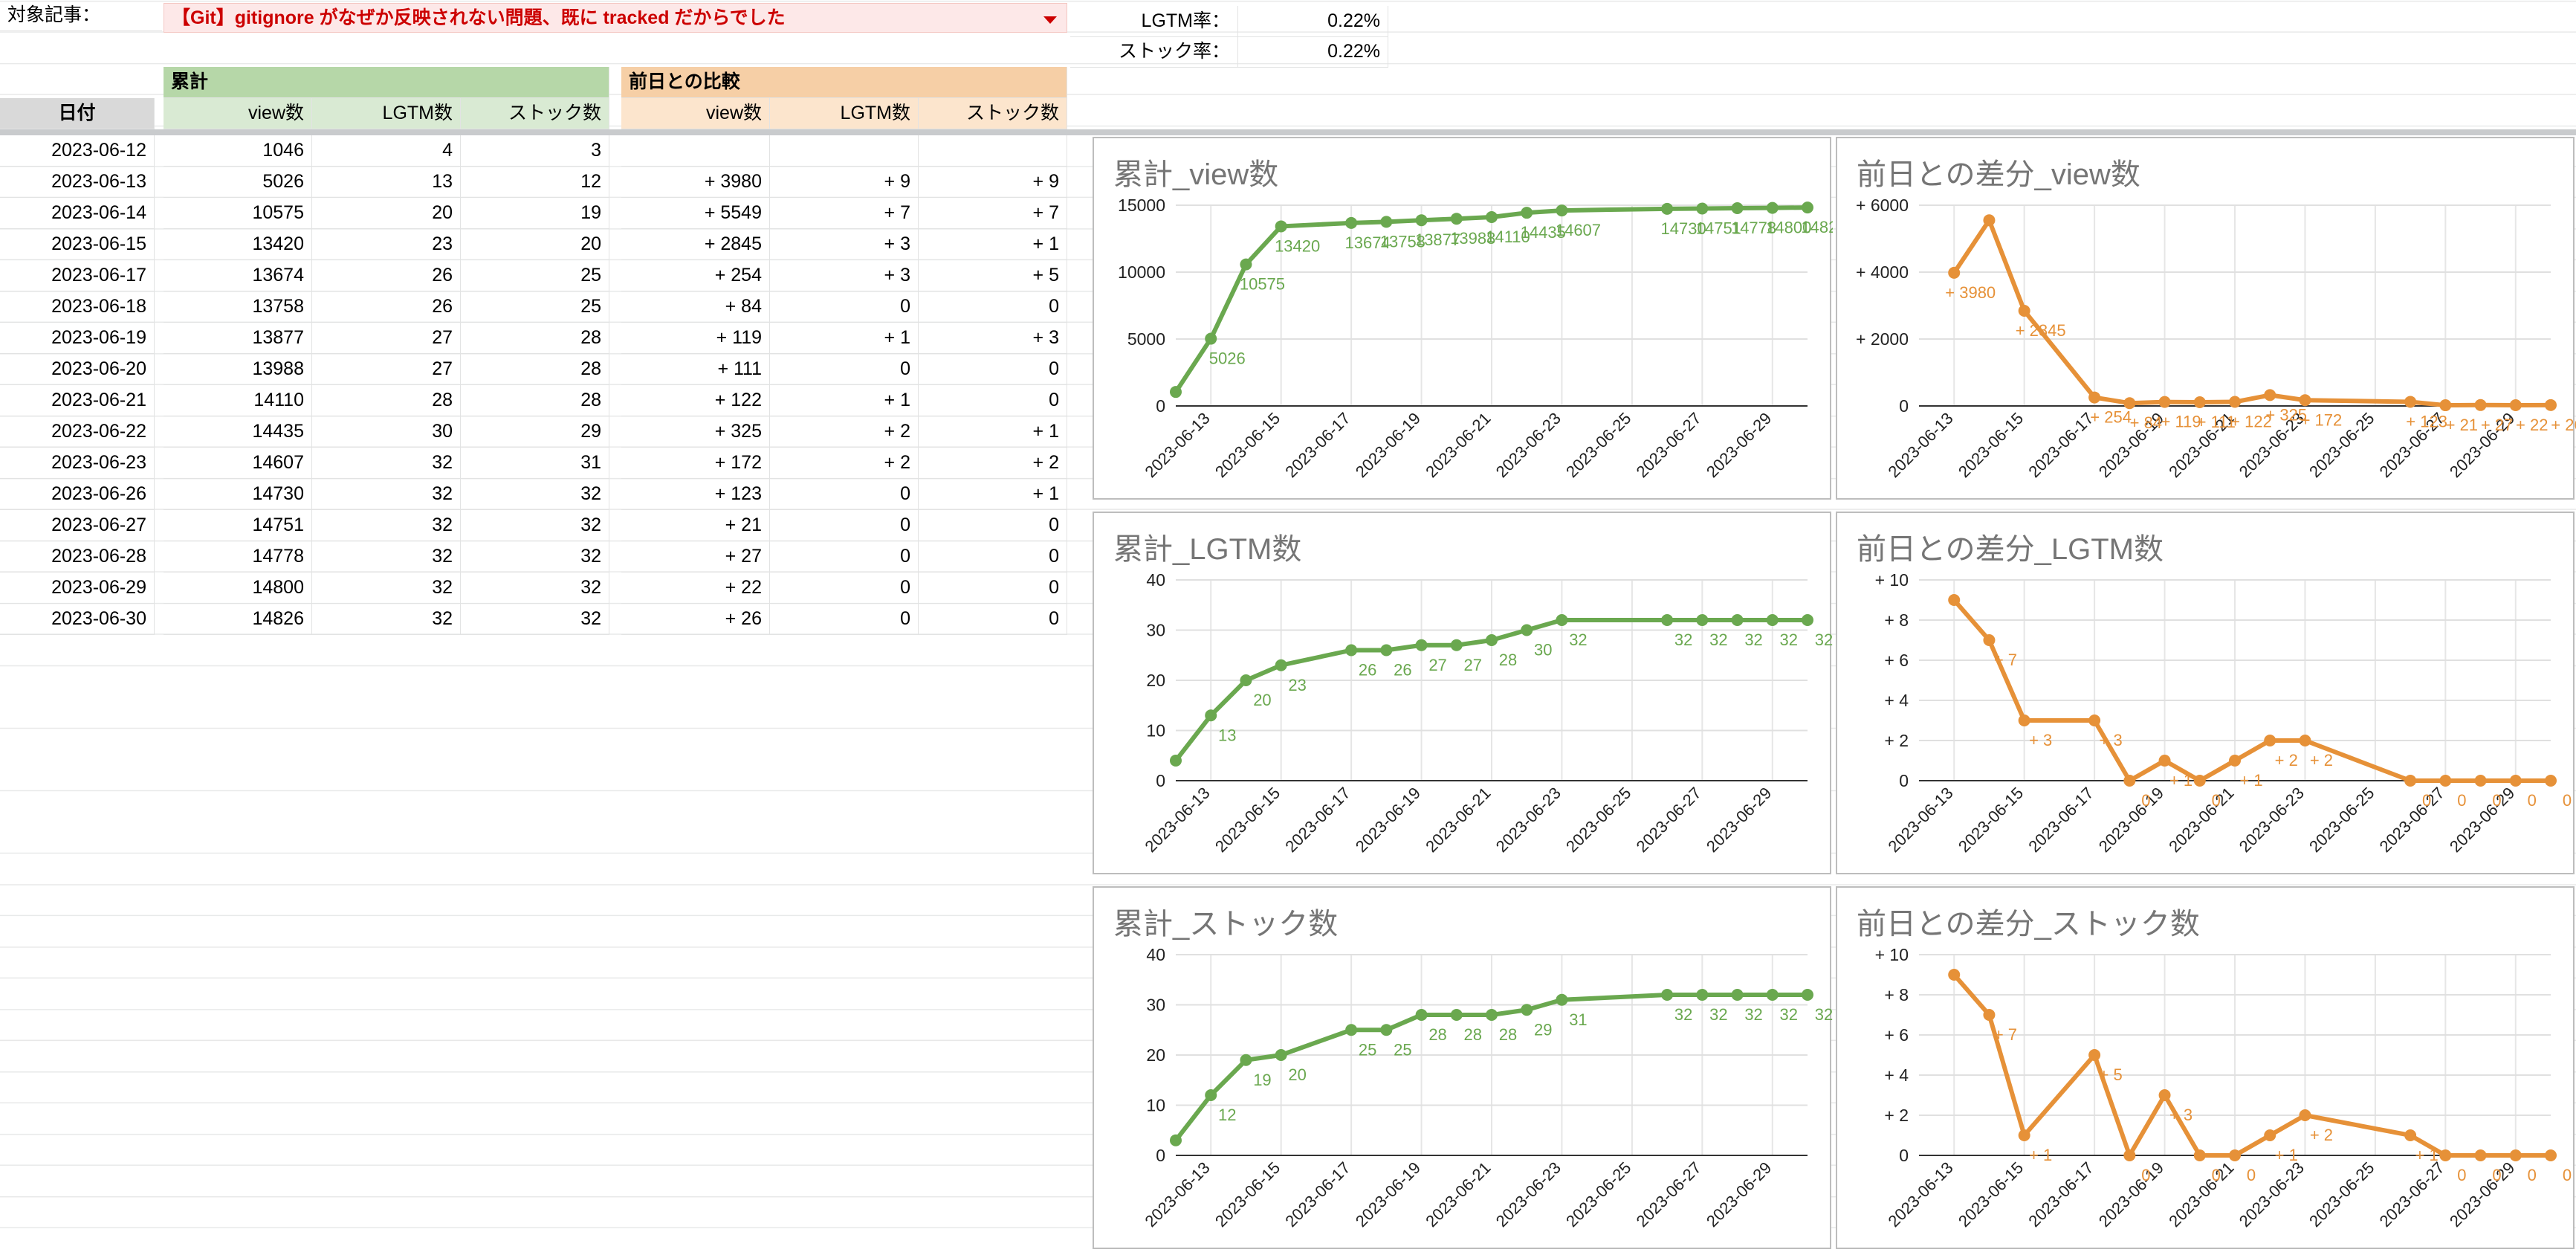 The image size is (2576, 1258). What do you see at coordinates (844, 214) in the screenshot?
I see `cell-diff-lgtm: + 7` at bounding box center [844, 214].